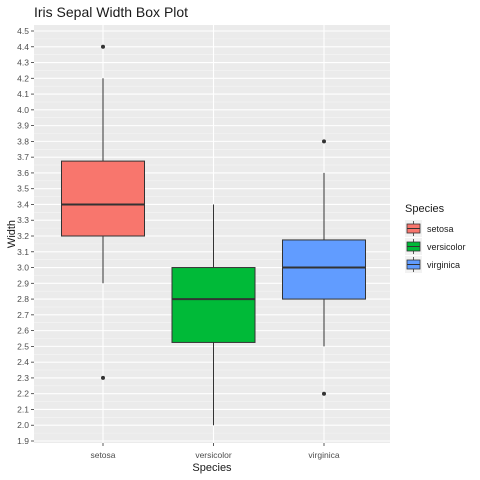 This screenshot has width=480, height=480. What do you see at coordinates (23, 268) in the screenshot?
I see `y-tick-label: 3.0` at bounding box center [23, 268].